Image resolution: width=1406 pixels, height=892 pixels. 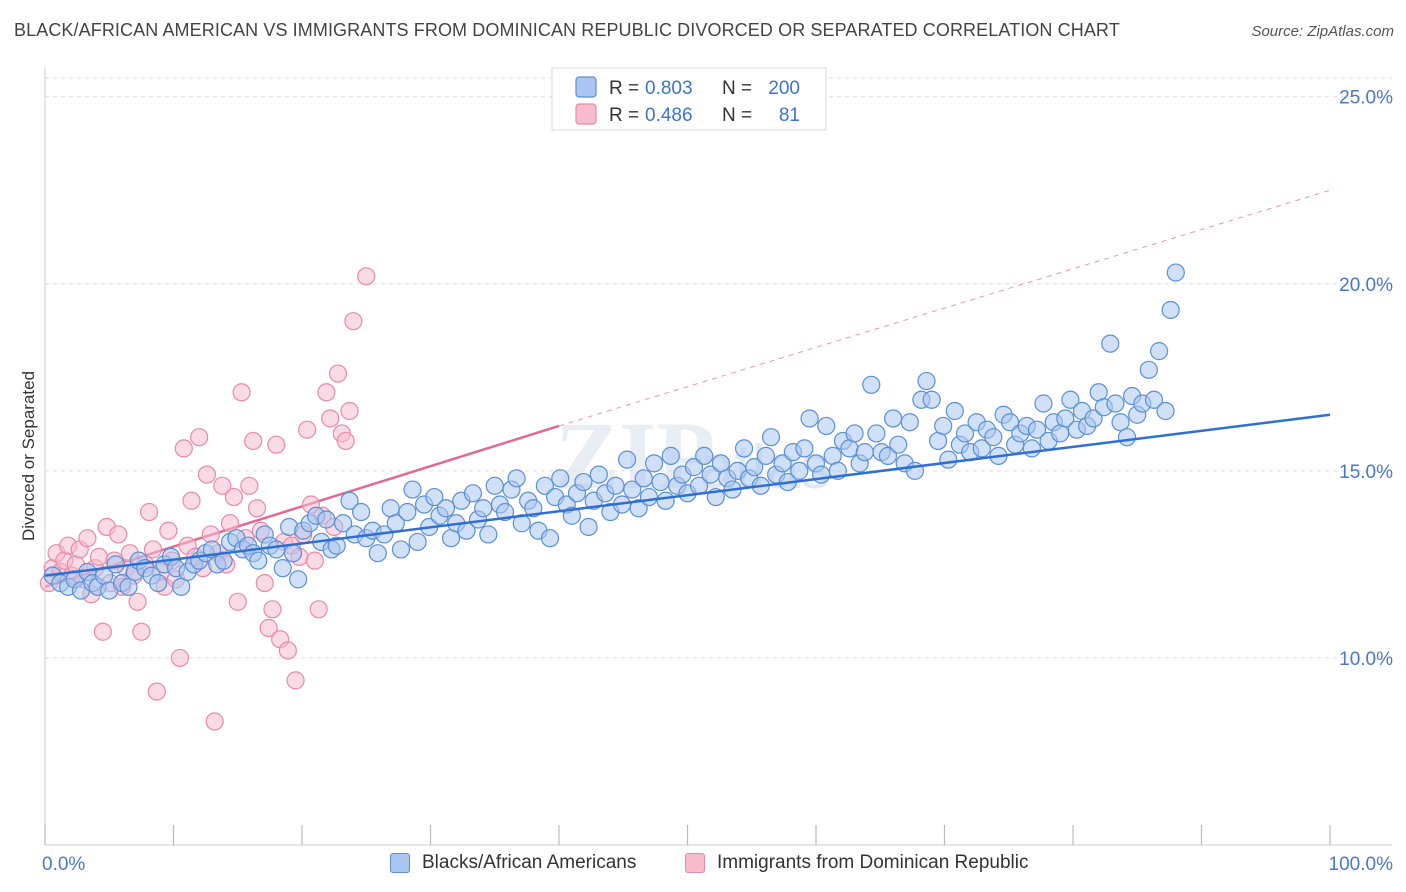 What do you see at coordinates (586, 87) in the screenshot?
I see `legend-swatch-black` at bounding box center [586, 87].